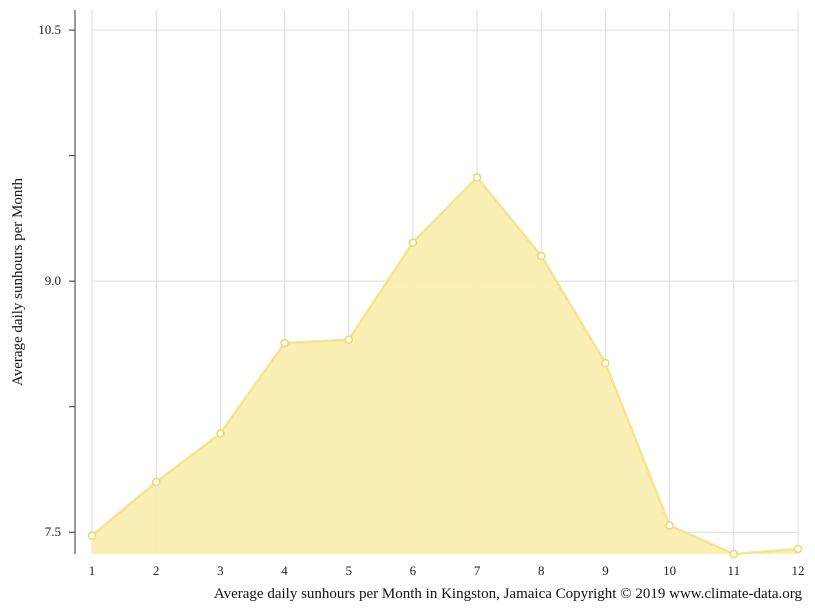  What do you see at coordinates (348, 570) in the screenshot?
I see `x-tick-label: 5` at bounding box center [348, 570].